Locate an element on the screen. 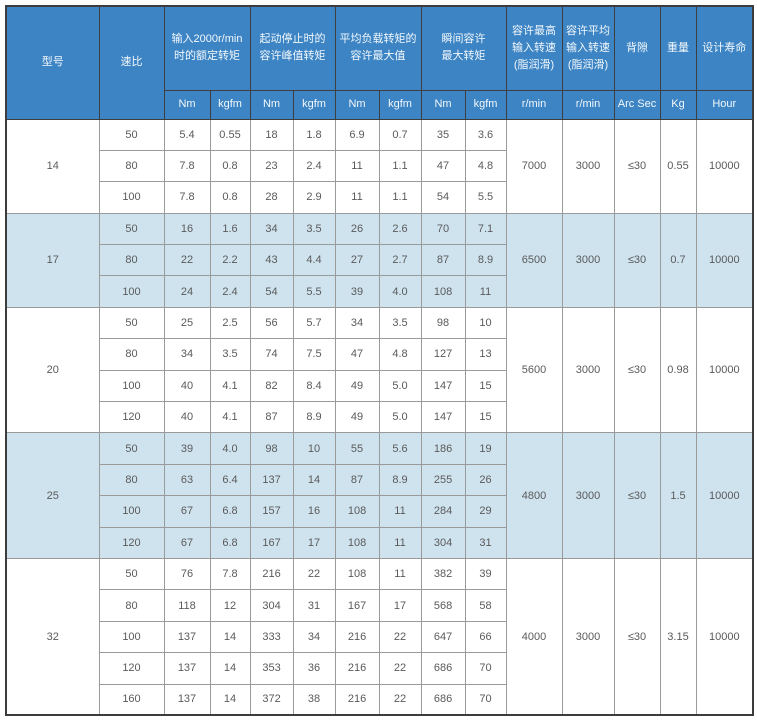 This screenshot has width=757, height=720. unit-kgfm-2: kgfm is located at coordinates (314, 104).